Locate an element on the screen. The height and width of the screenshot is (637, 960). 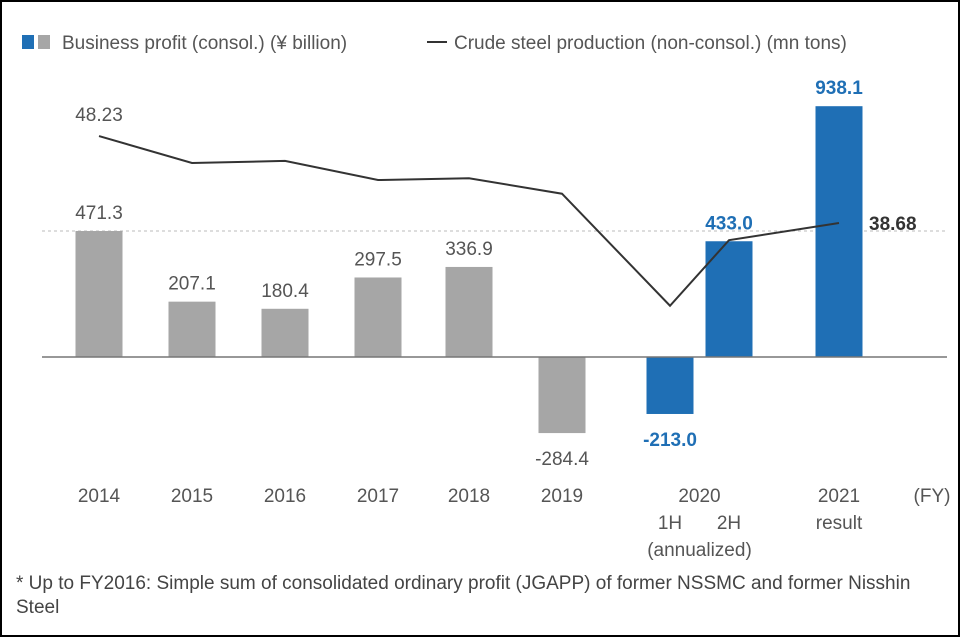
legend-label: Business profit (consol.) (¥ billion) is located at coordinates (204, 43).